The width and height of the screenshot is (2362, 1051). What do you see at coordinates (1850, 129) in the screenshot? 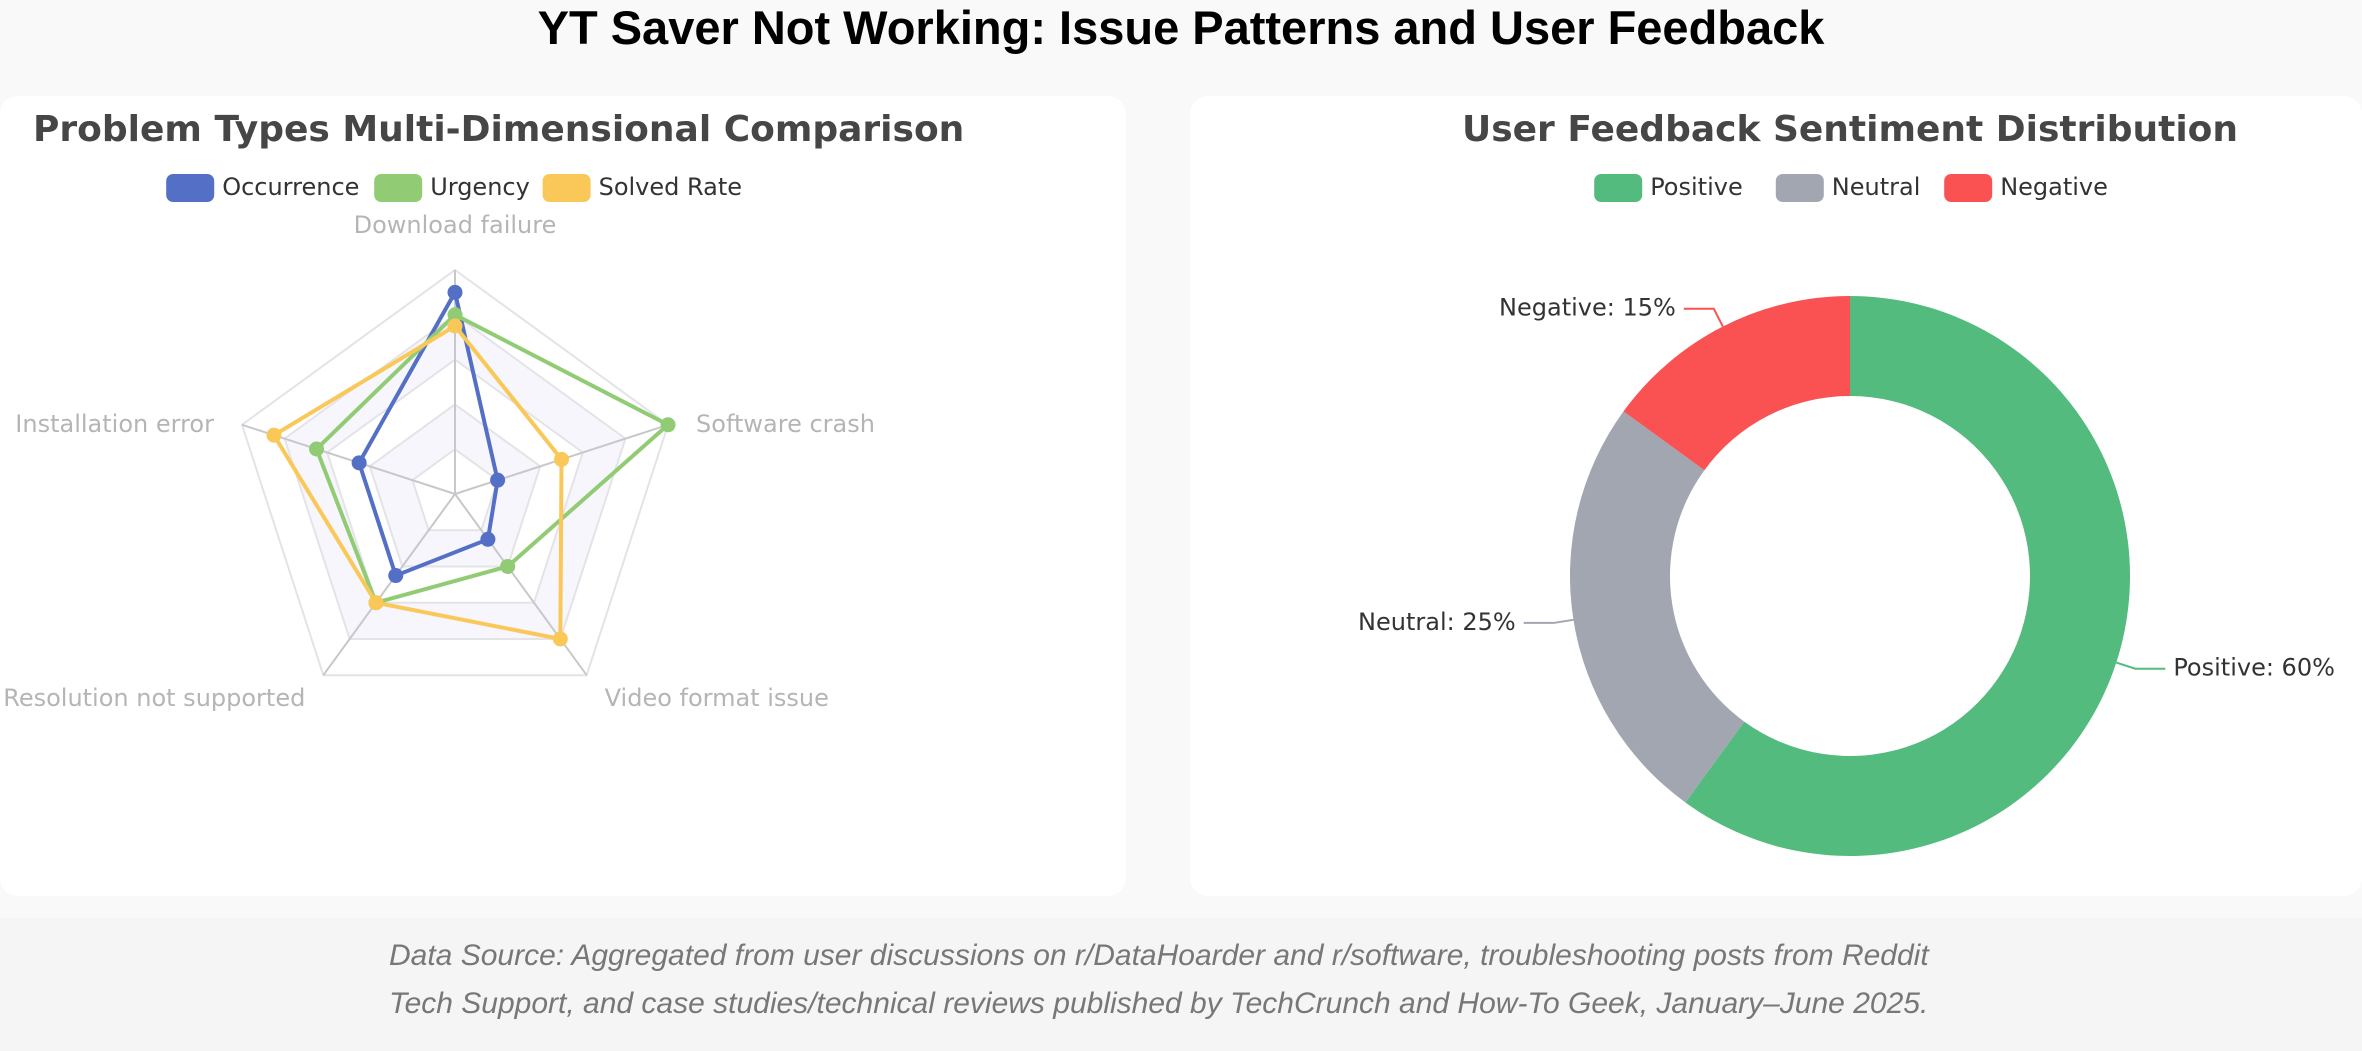
I see `pie-chart-title: User Feedback Sentiment Distribution` at bounding box center [1850, 129].